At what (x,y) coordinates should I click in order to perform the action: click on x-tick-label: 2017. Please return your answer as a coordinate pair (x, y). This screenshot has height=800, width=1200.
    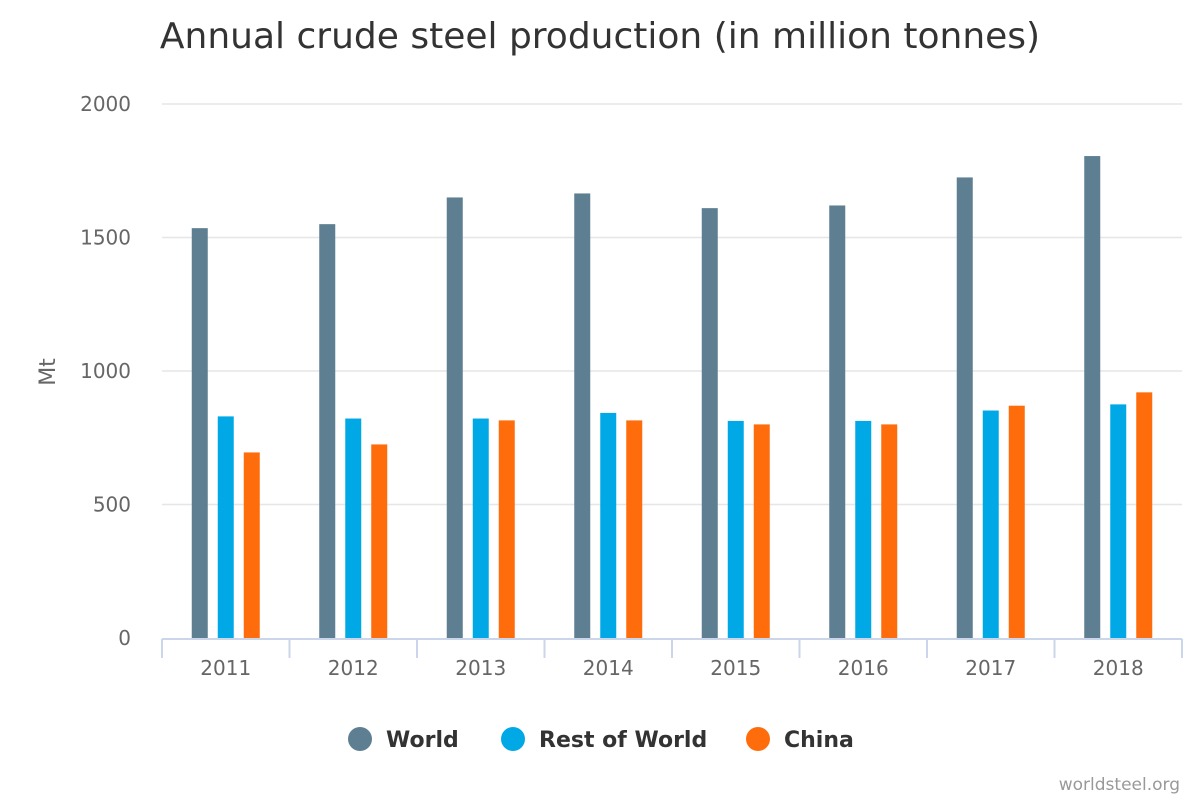
    Looking at the image, I should click on (990, 668).